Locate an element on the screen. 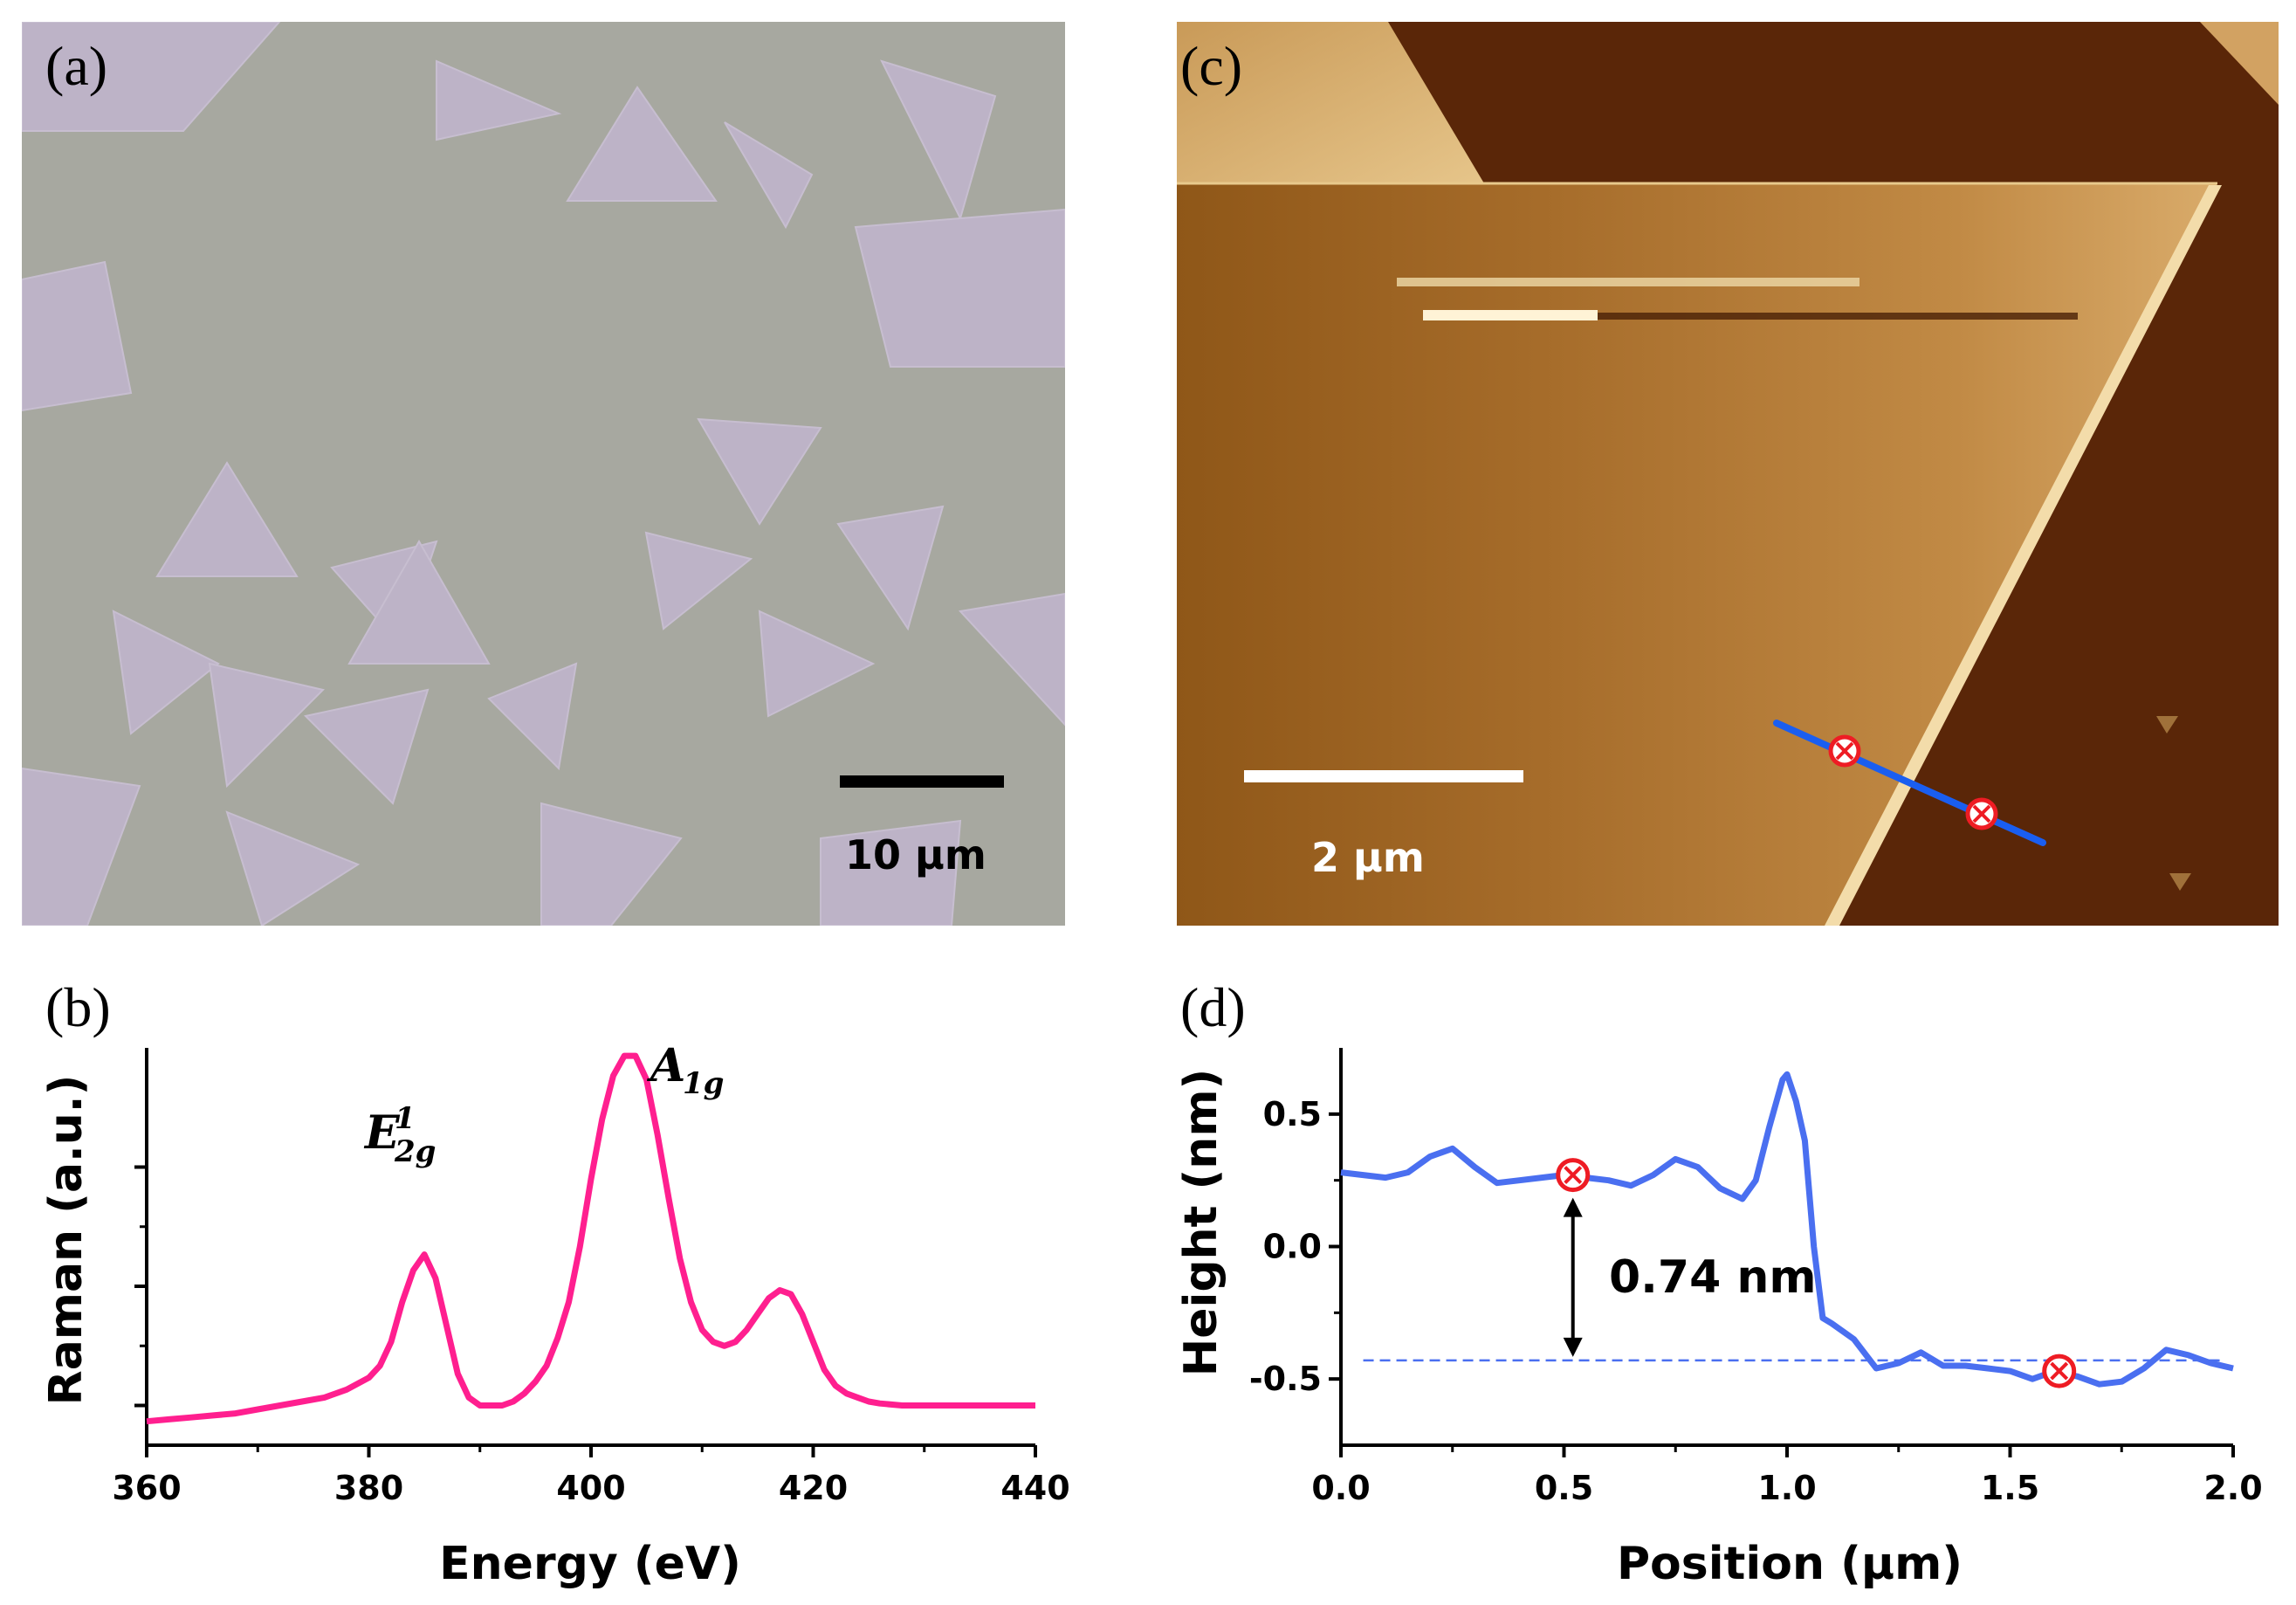 Image resolution: width=2296 pixels, height=1605 pixels. peak-label-a1g: A is located at coordinates (665, 1065).